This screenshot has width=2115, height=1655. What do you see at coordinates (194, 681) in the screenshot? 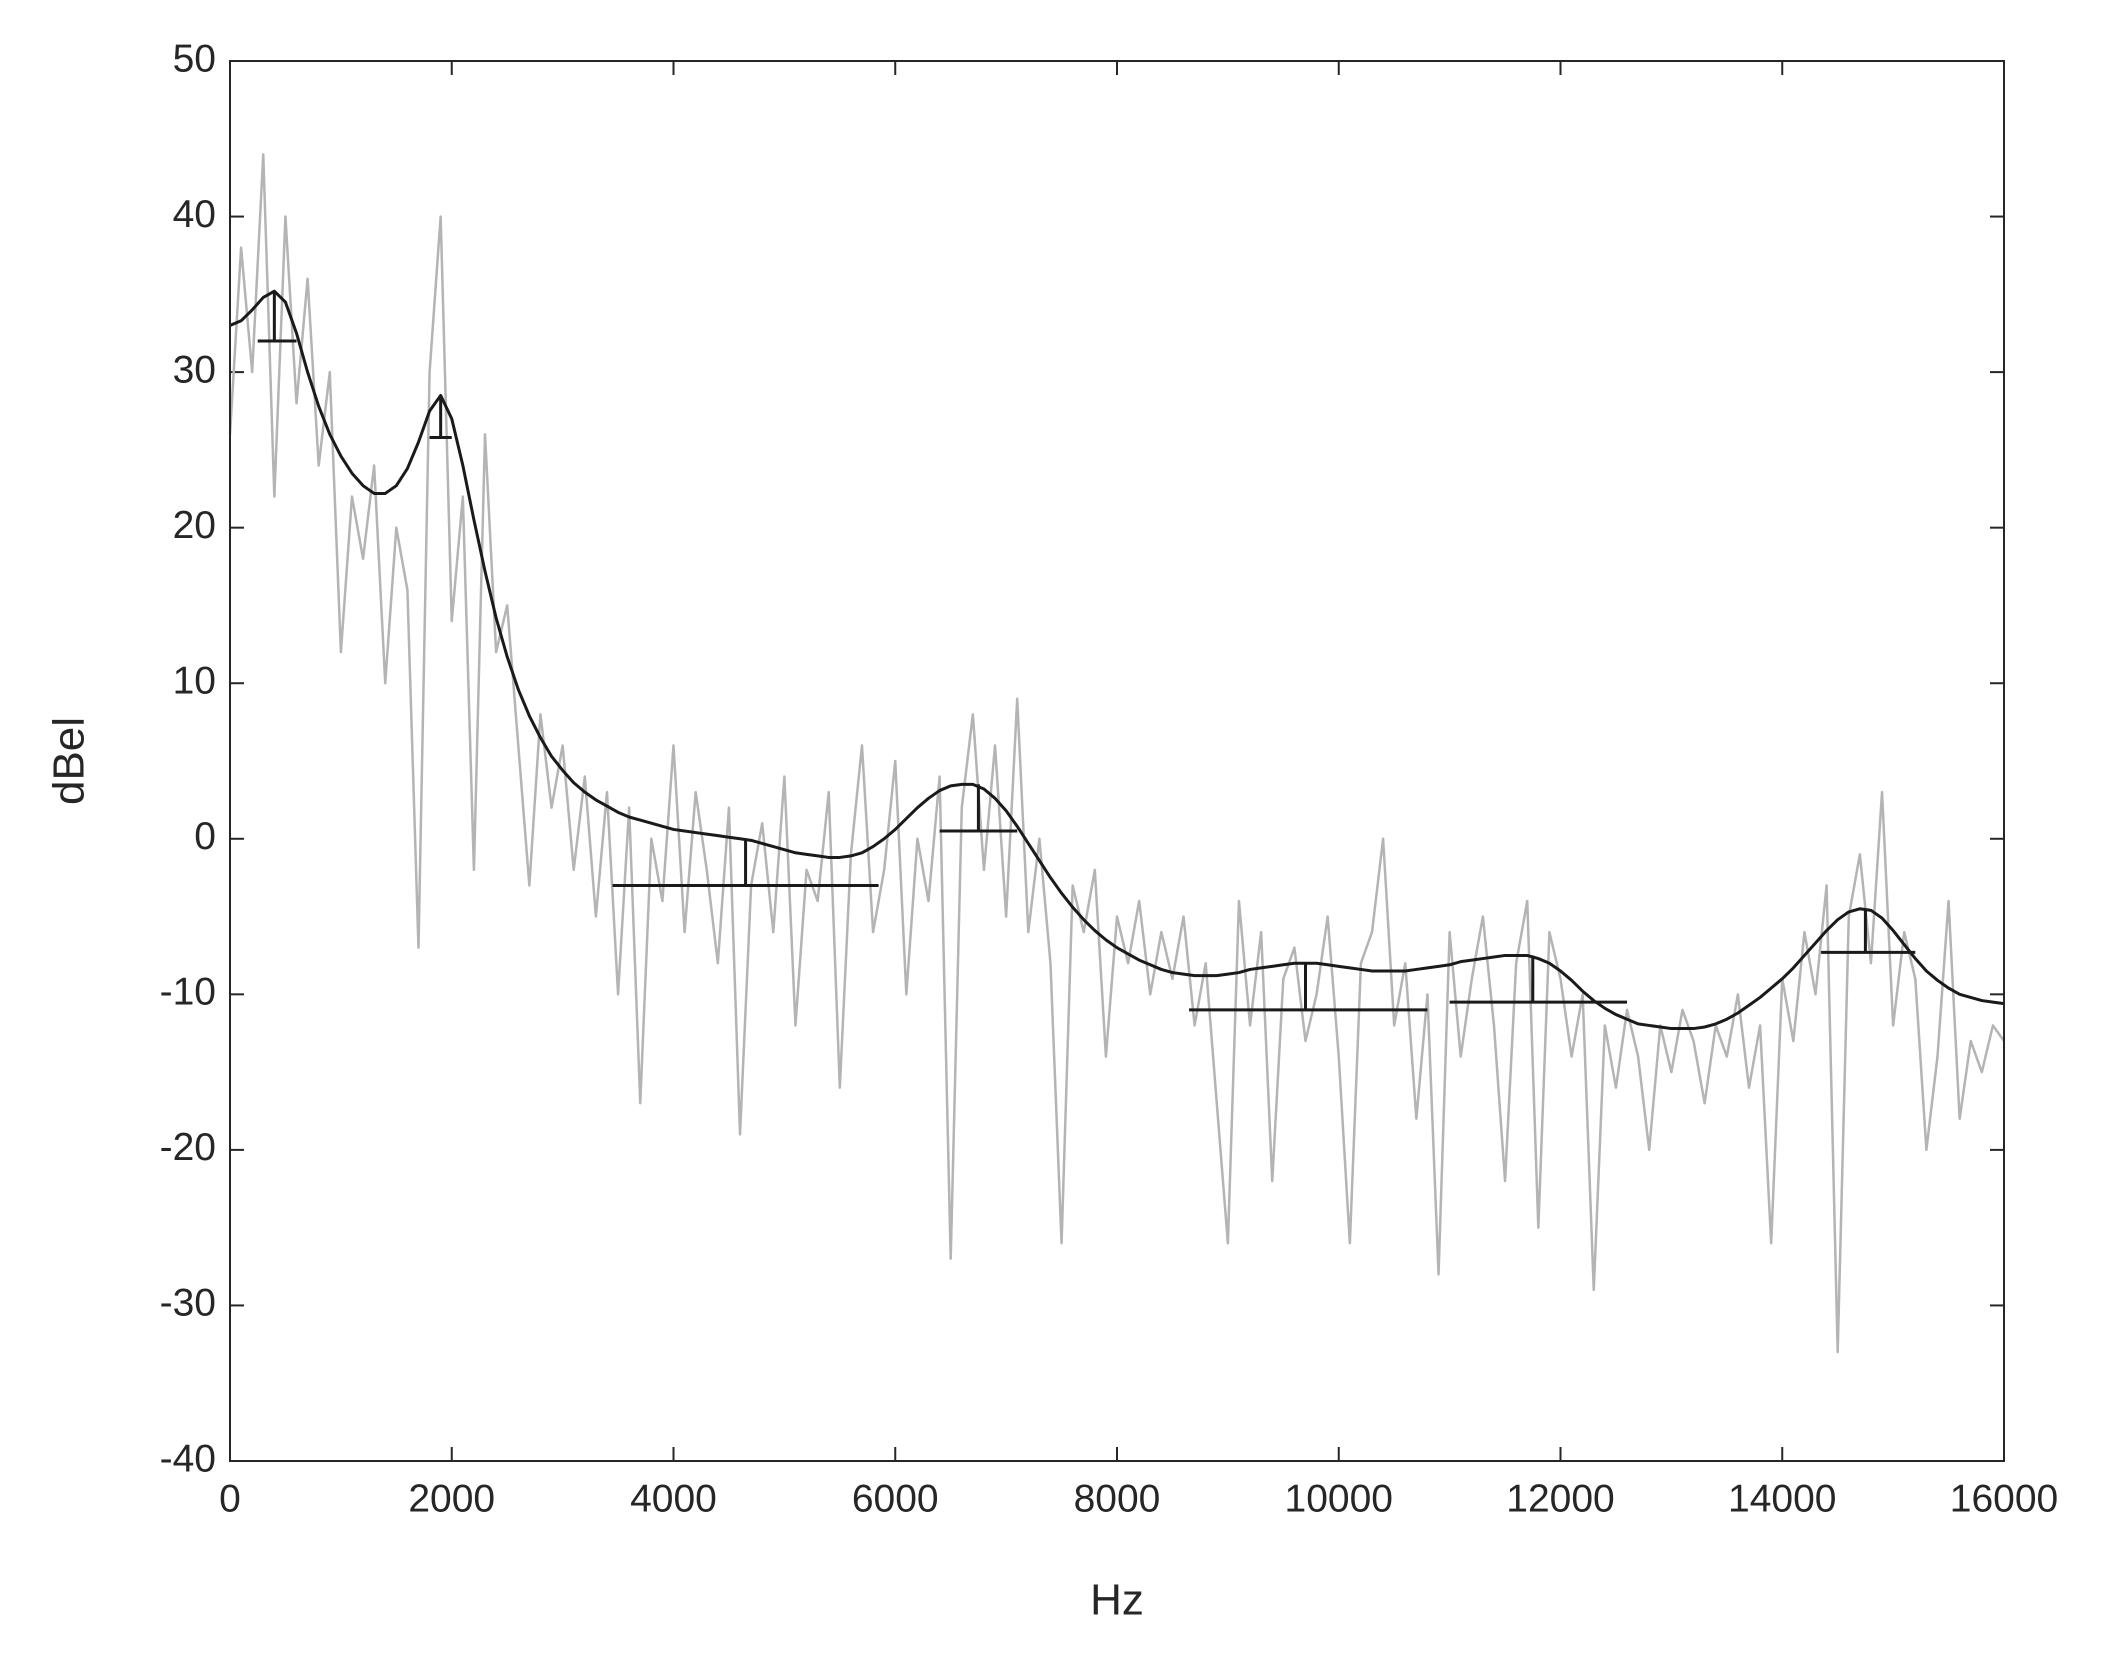
I see `y-tick-label: 10` at bounding box center [194, 681].